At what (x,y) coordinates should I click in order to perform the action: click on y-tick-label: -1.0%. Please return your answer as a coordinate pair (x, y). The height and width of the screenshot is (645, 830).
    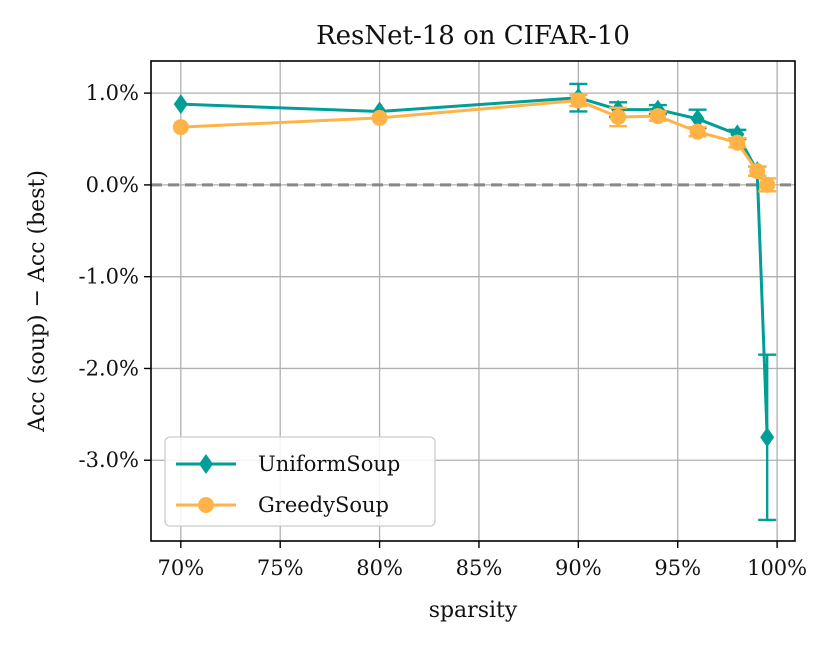
    Looking at the image, I should click on (109, 277).